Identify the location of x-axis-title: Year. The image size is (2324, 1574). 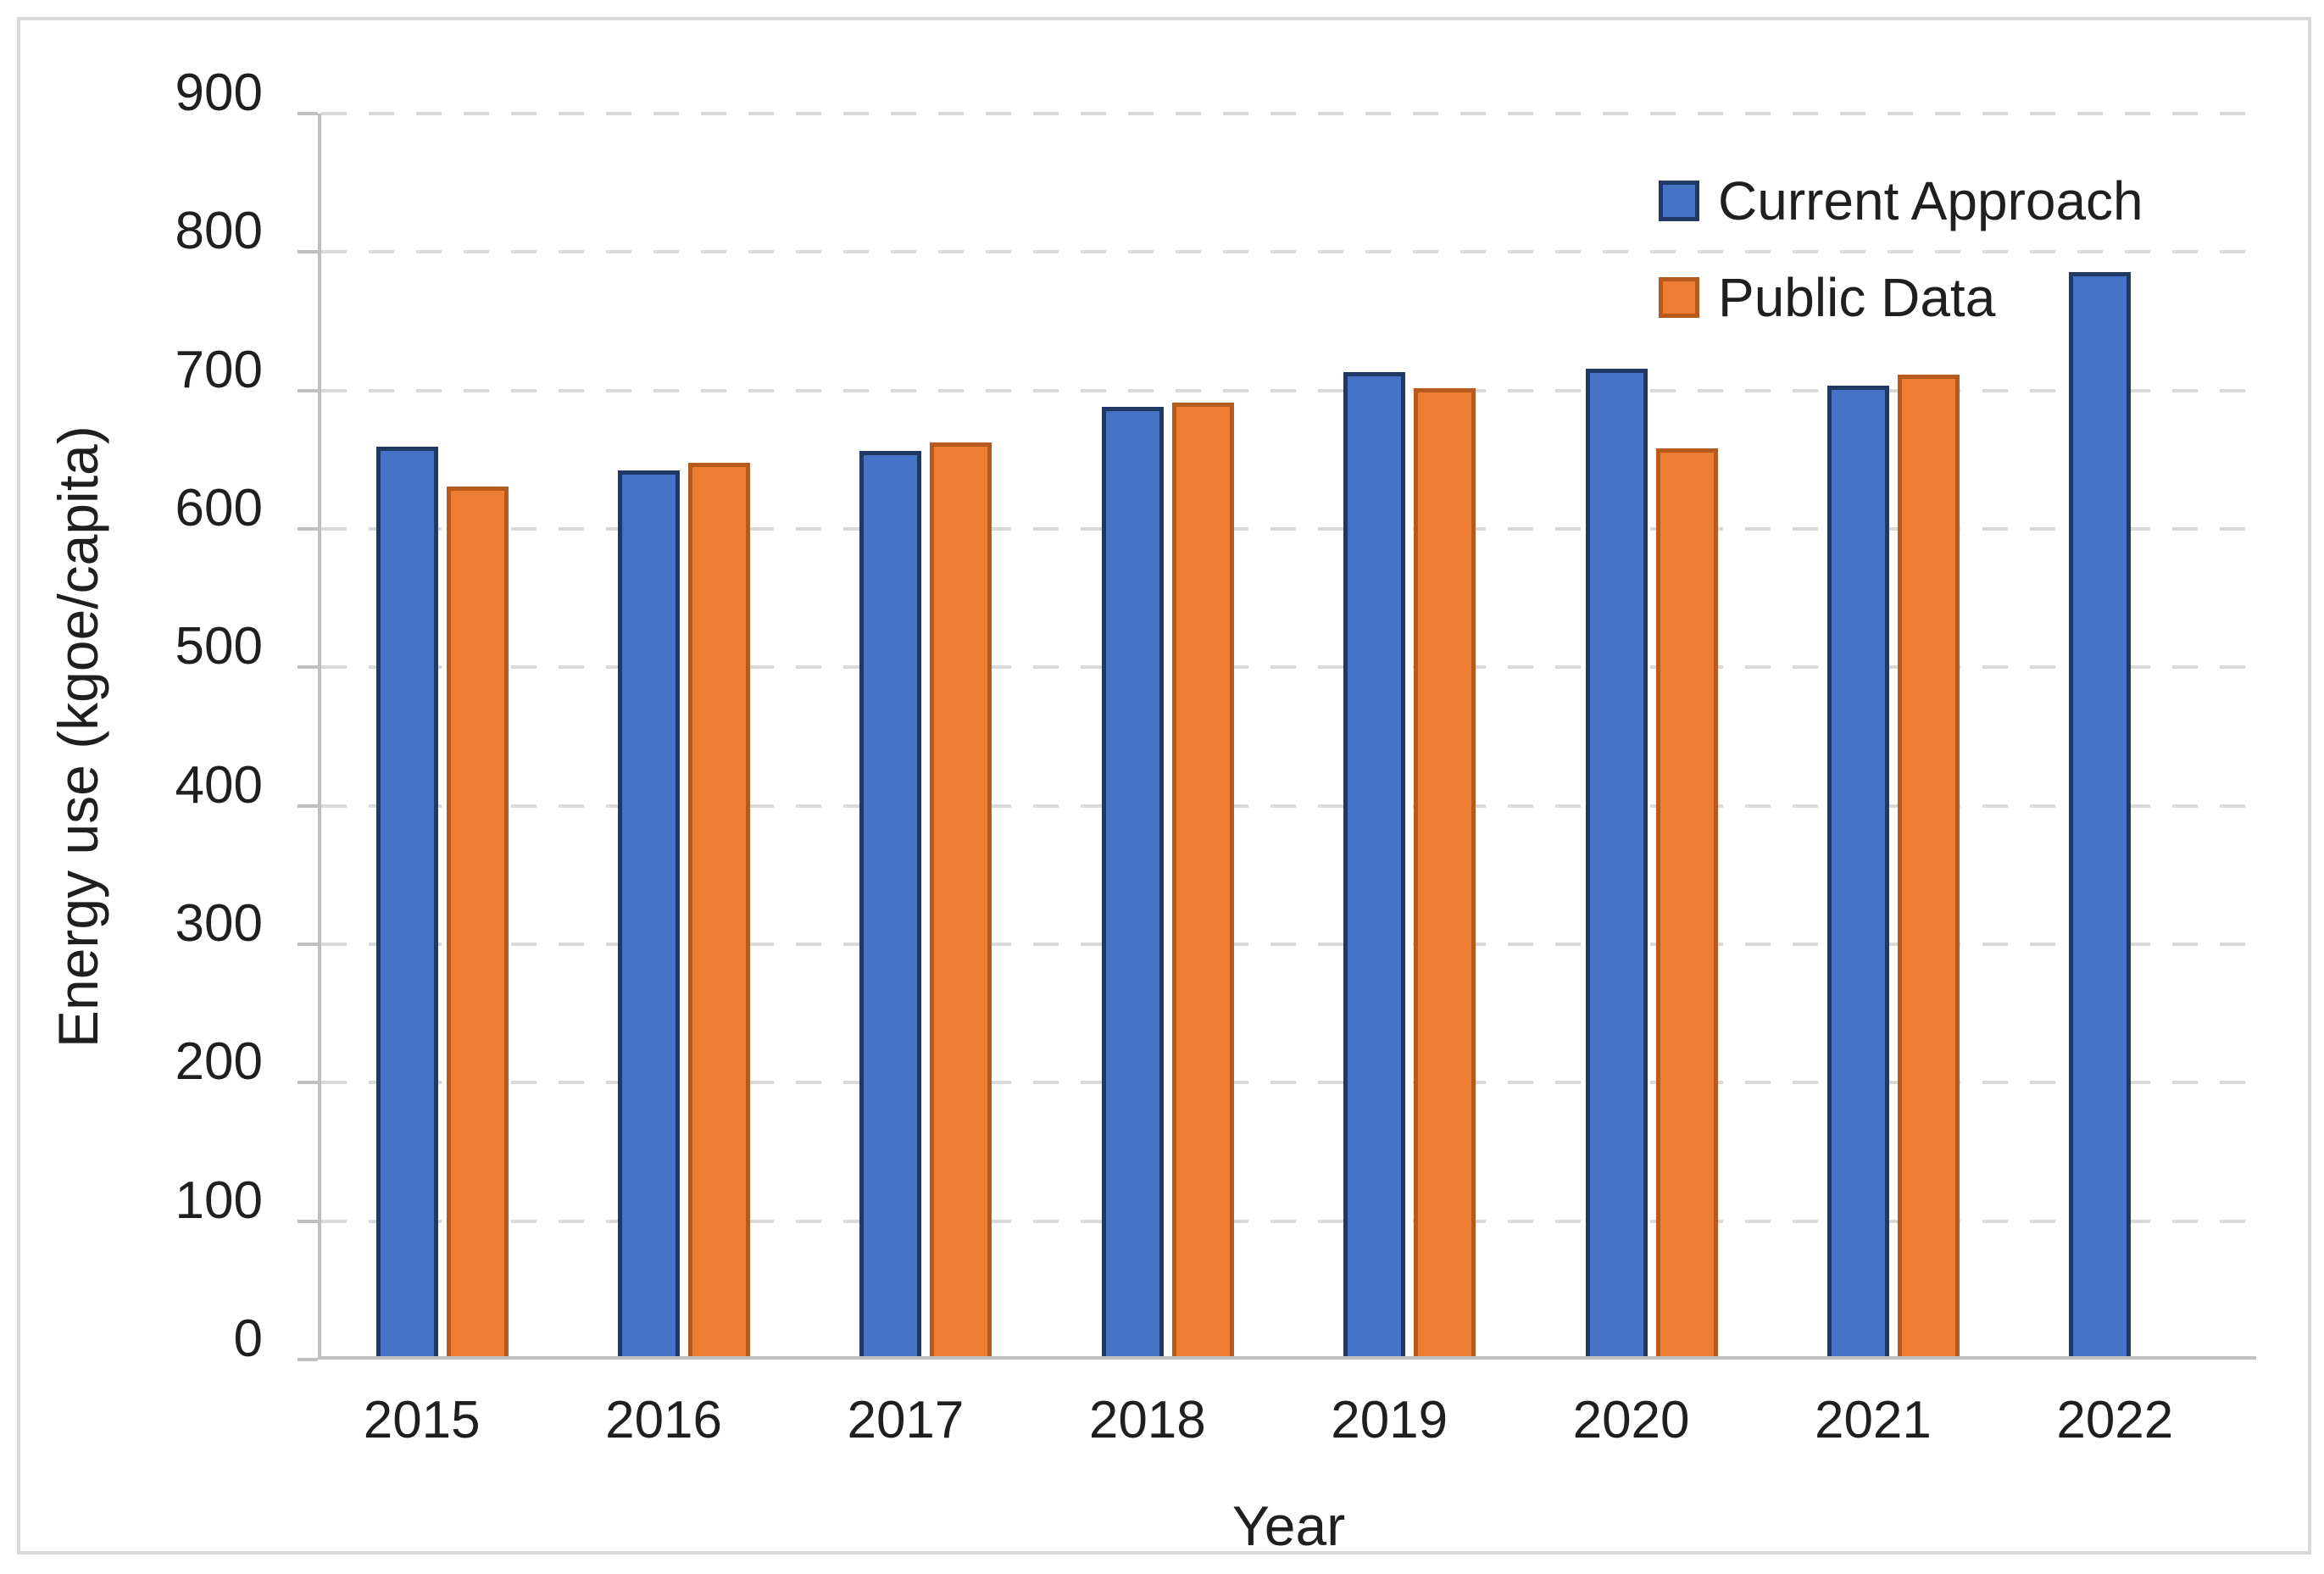
(1288, 1525).